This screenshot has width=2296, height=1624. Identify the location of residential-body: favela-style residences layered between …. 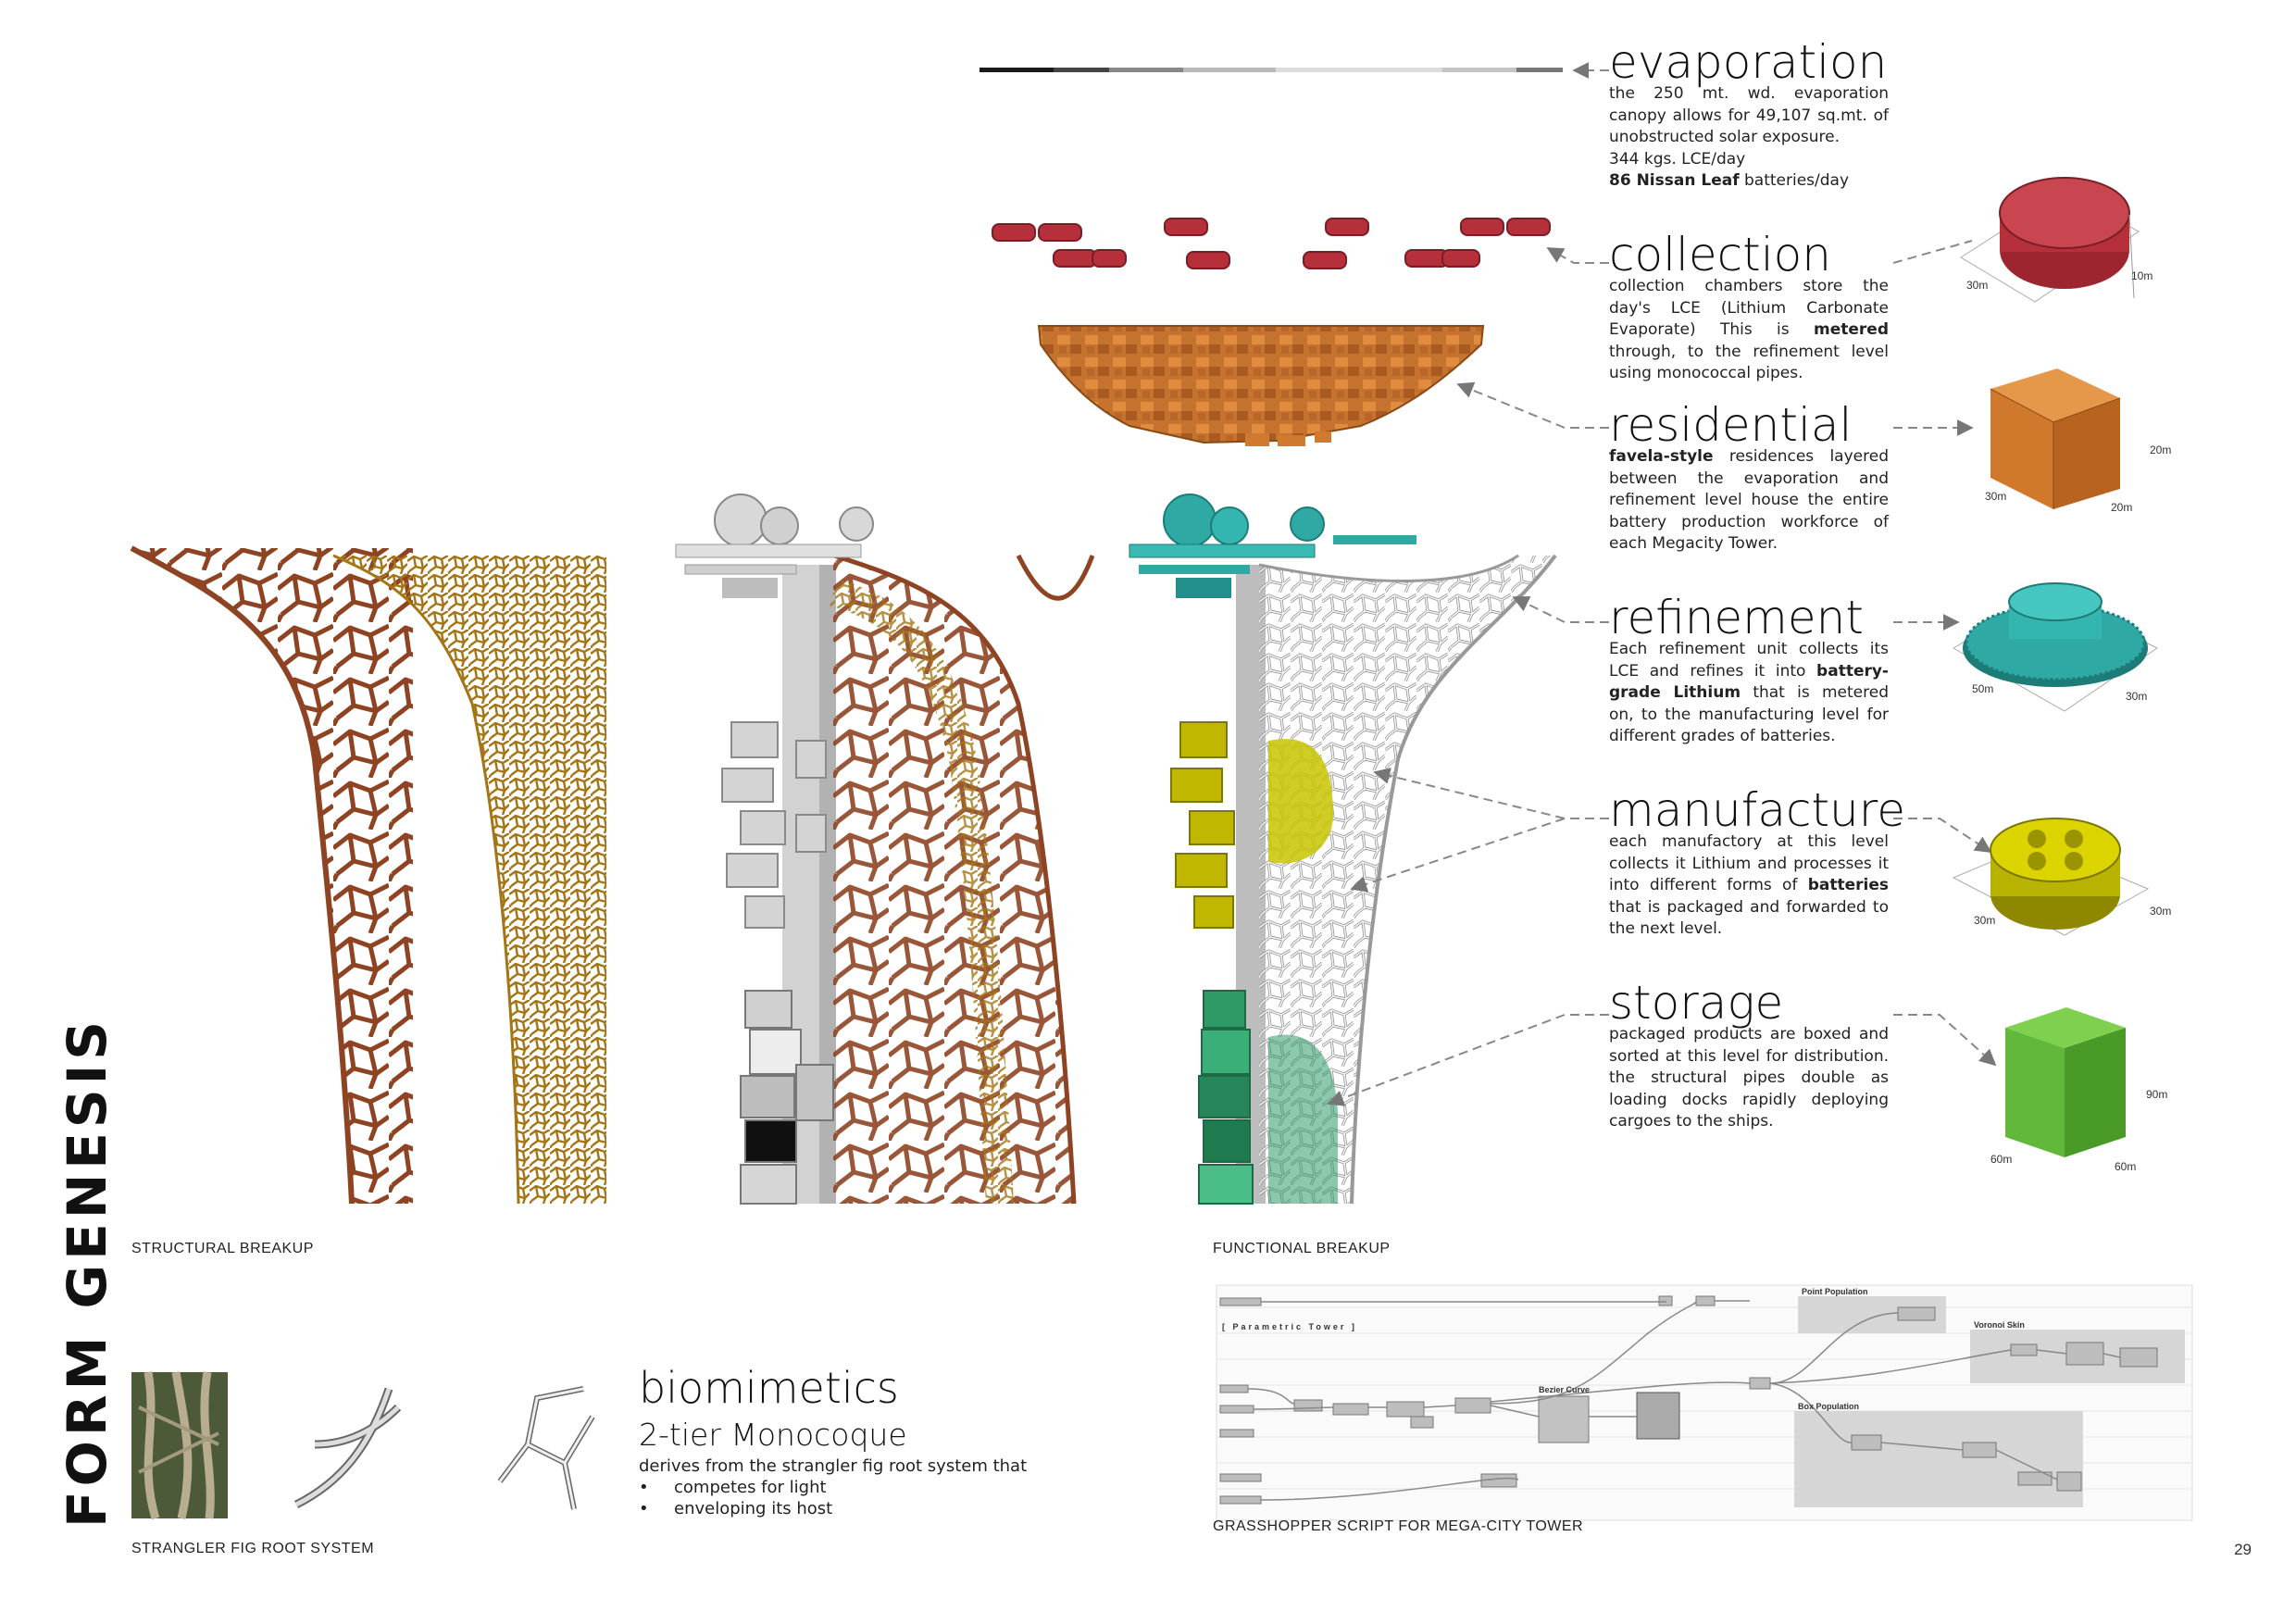
(1749, 500).